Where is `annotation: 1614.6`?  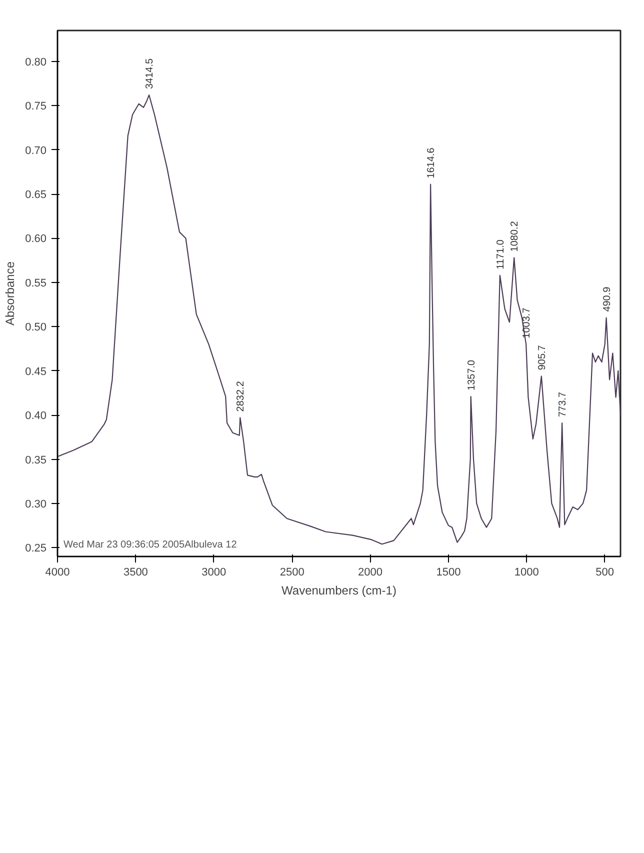
annotation: 1614.6 is located at coordinates (432, 162).